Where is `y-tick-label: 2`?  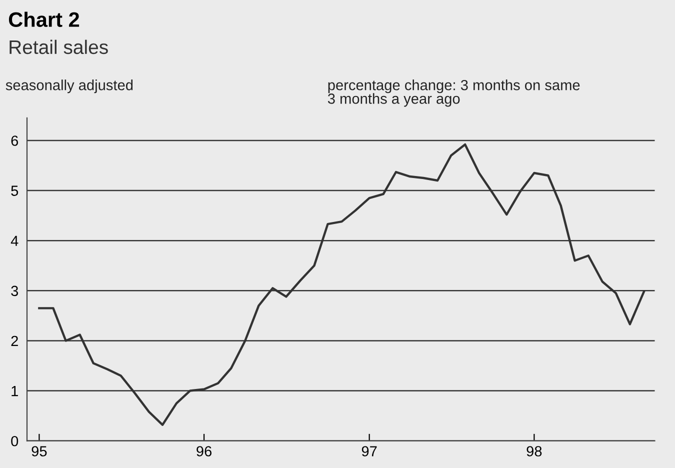 y-tick-label: 2 is located at coordinates (14, 341).